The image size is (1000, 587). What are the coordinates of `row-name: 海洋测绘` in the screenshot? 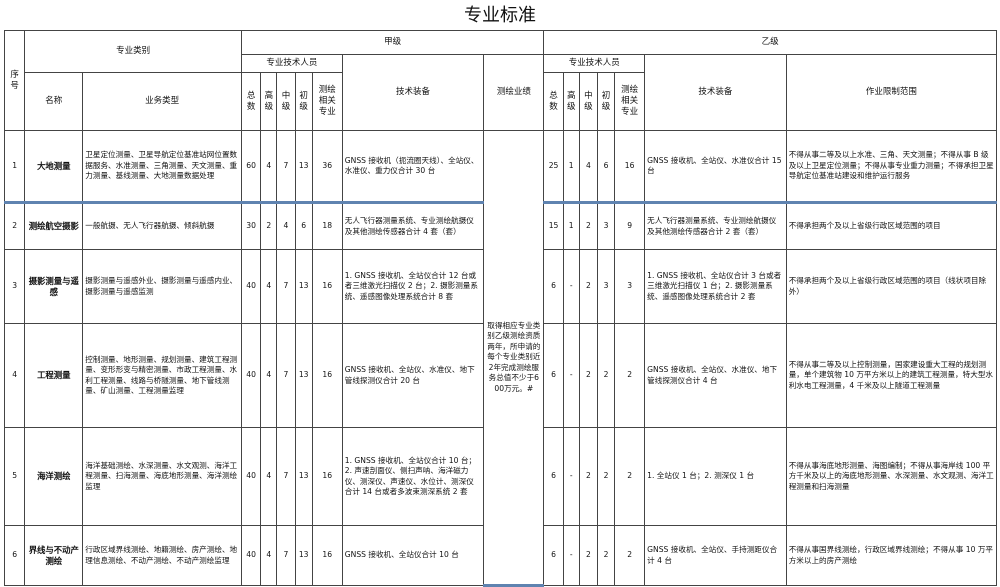 It's located at (54, 476).